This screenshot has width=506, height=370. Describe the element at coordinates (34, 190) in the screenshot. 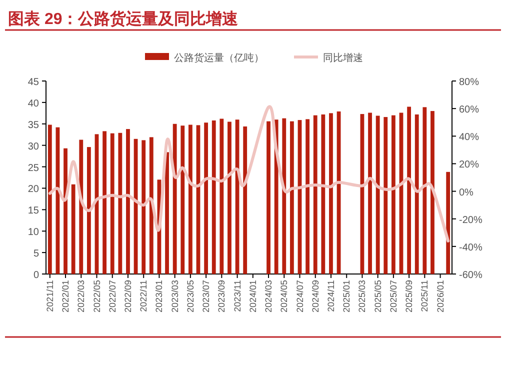

I see `y-tick-label: 20` at that location.